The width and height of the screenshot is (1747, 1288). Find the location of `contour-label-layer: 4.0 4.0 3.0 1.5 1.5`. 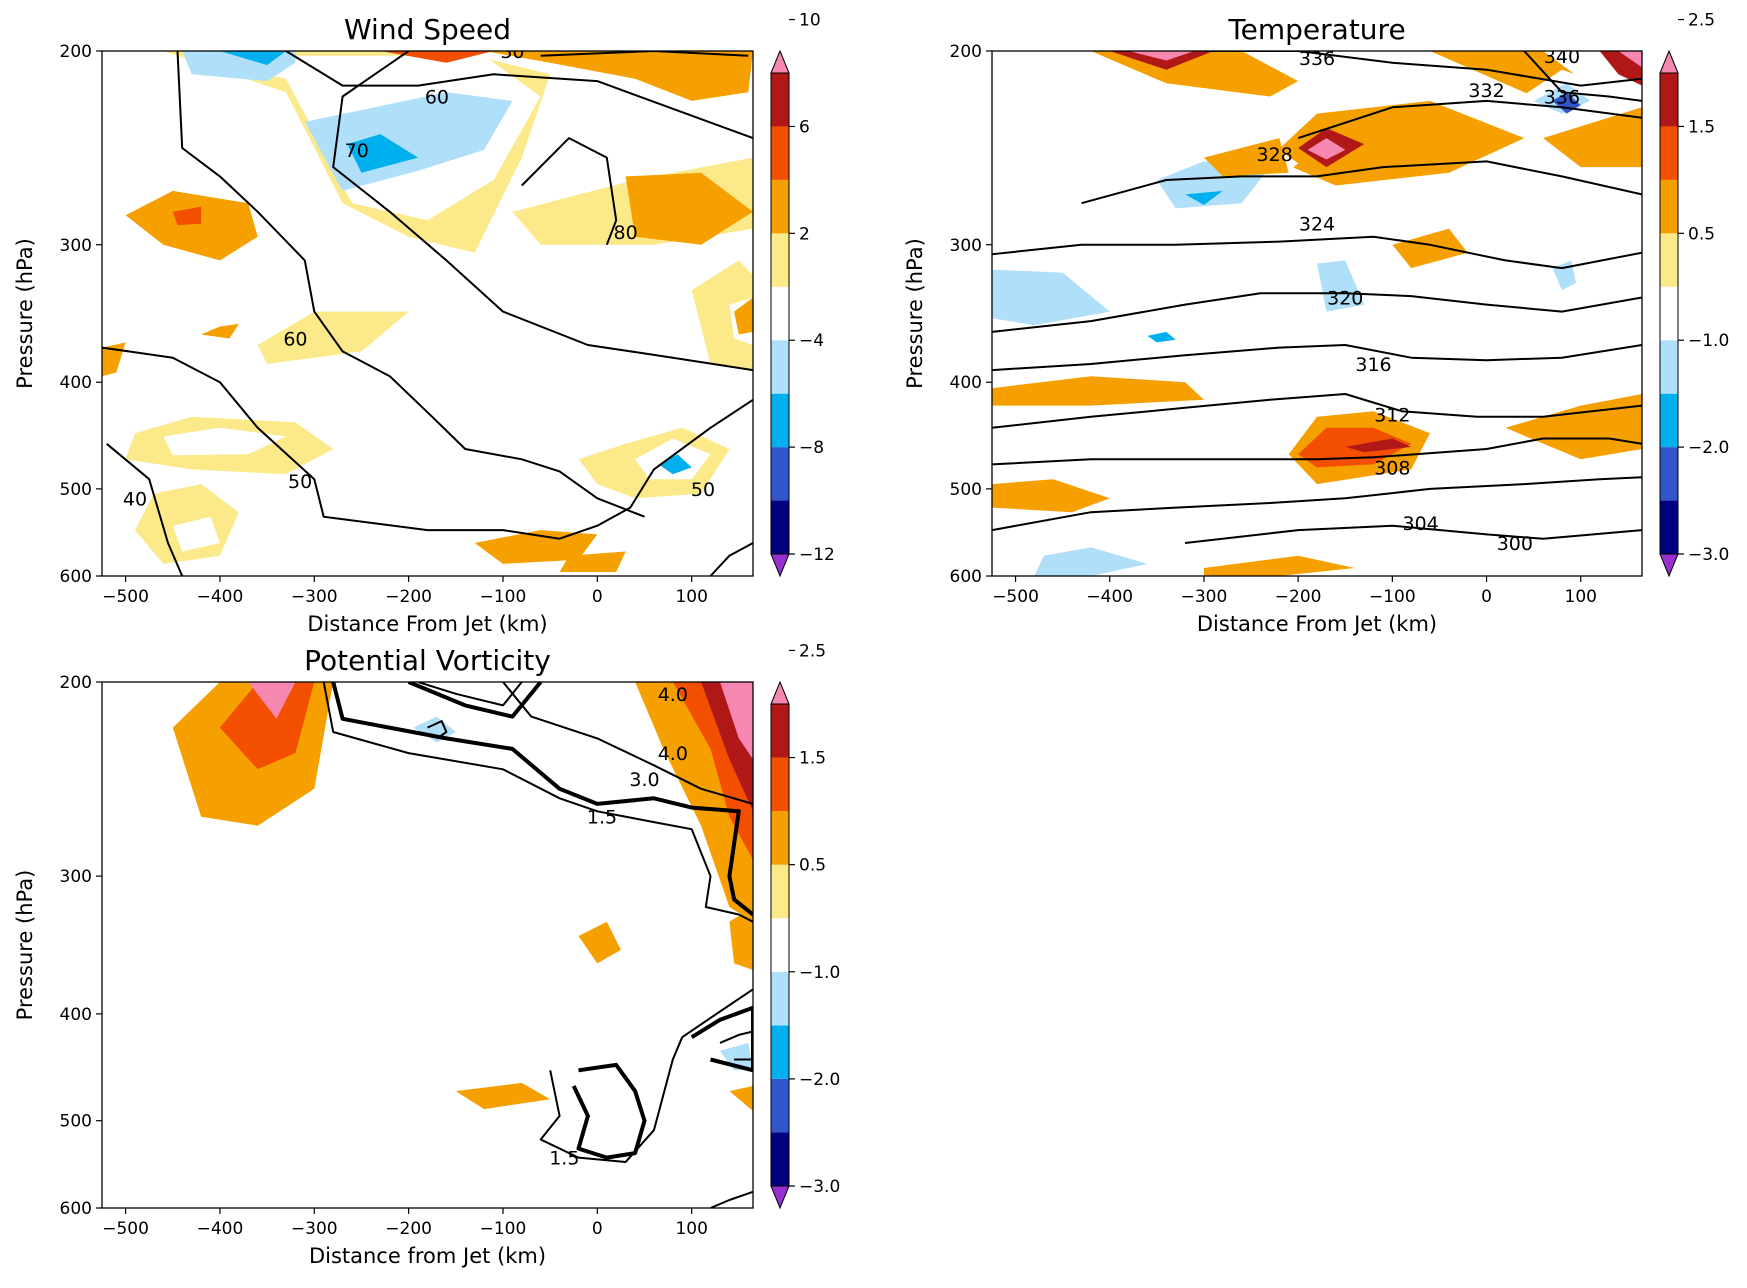

contour-label-layer: 4.0 4.0 3.0 1.5 1.5 is located at coordinates (618, 927).